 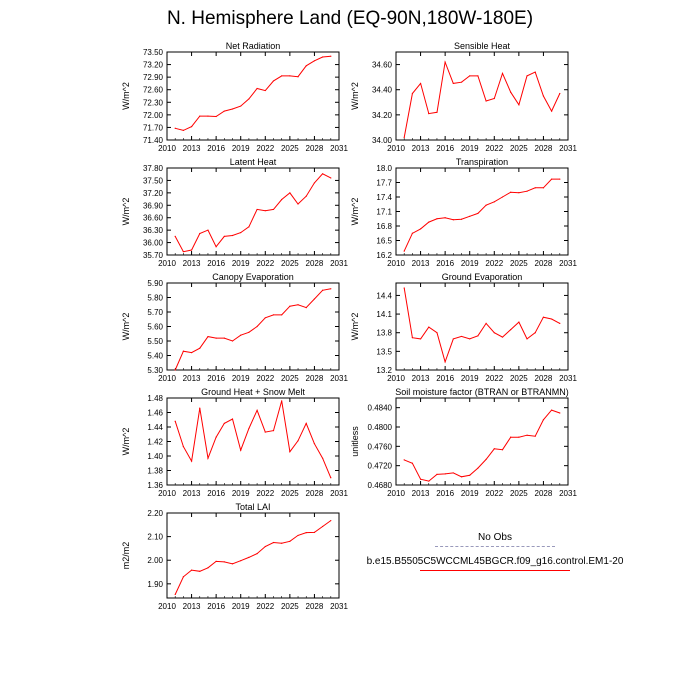 What do you see at coordinates (470, 493) in the screenshot?
I see `panel-7-xtick-label: 2019` at bounding box center [470, 493].